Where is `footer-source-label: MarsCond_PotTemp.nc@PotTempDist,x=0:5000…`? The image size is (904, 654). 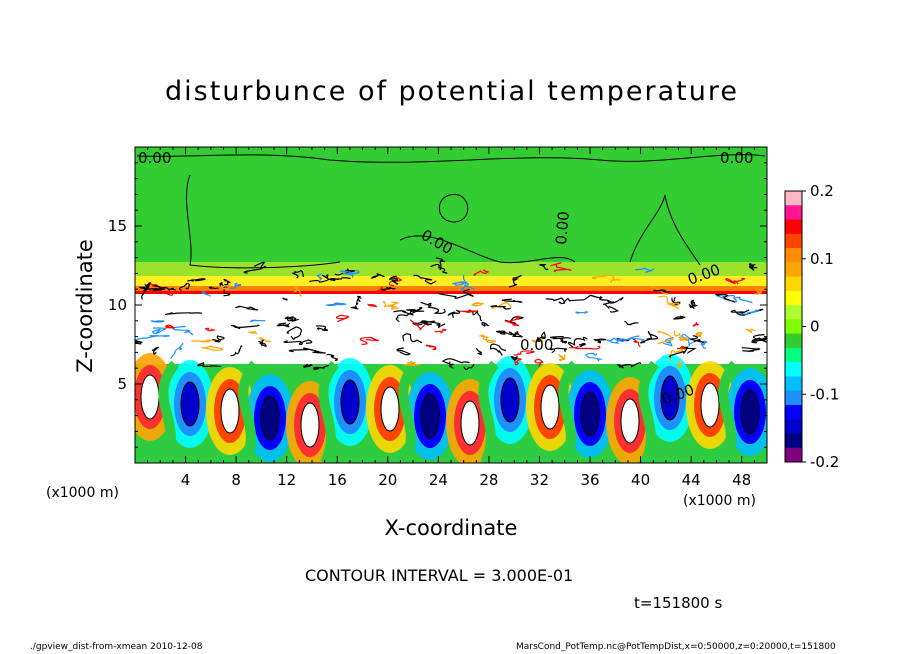 footer-source-label: MarsCond_PotTemp.nc@PotTempDist,x=0:5000… is located at coordinates (676, 647).